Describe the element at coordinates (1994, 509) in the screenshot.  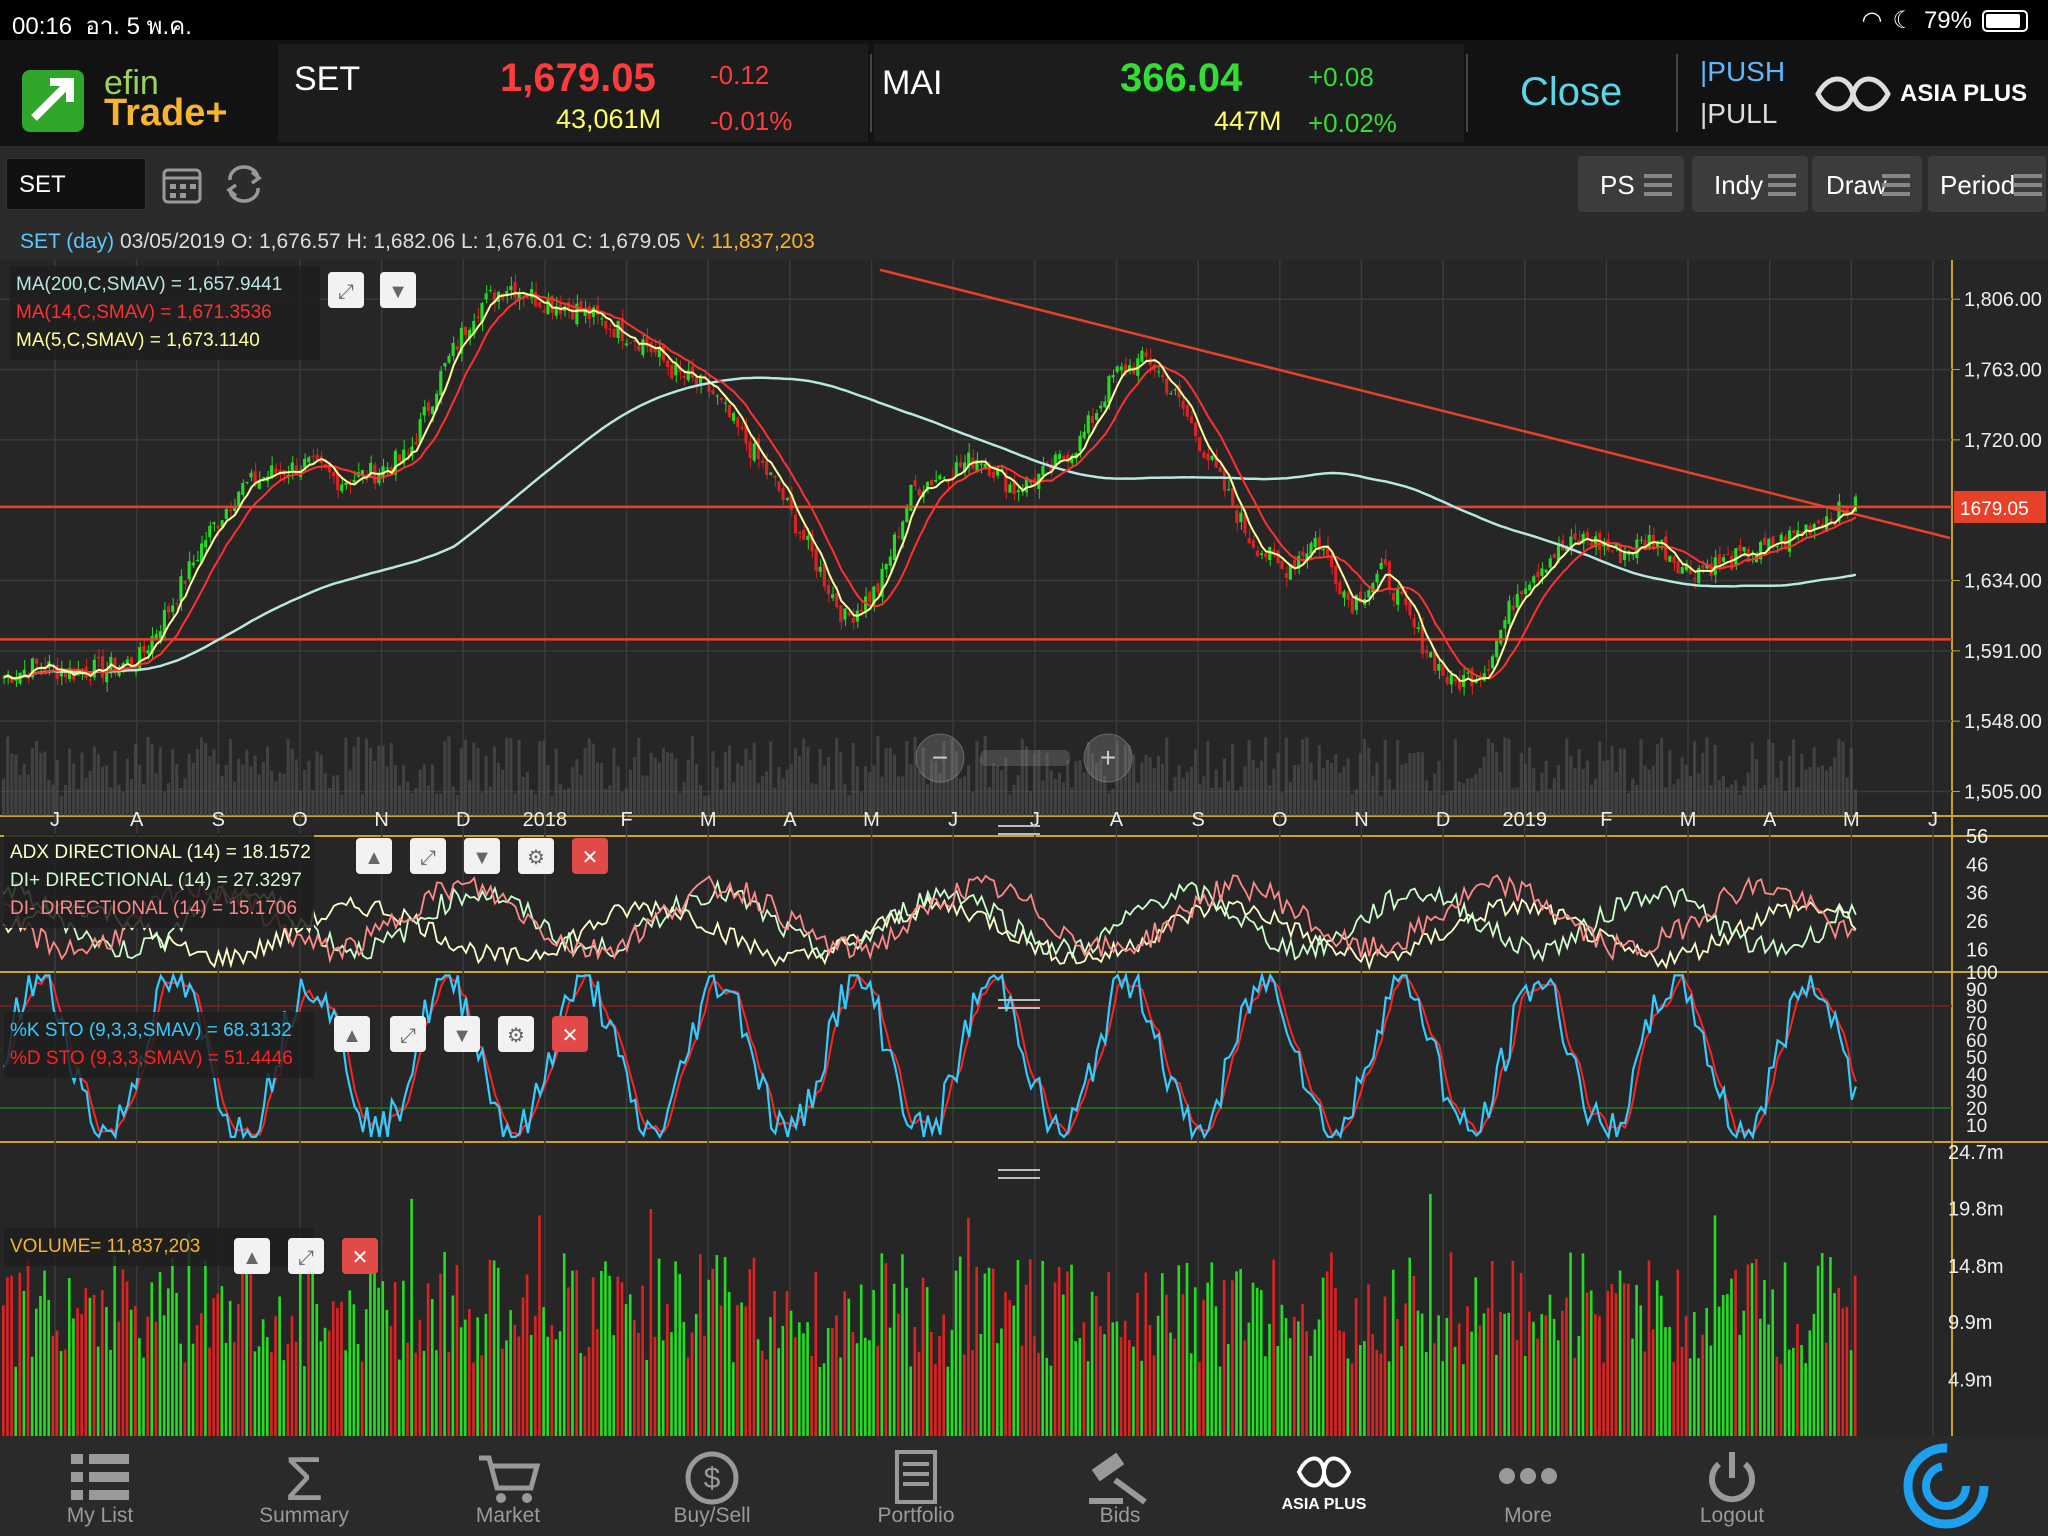
I see `last-price-label: 1679.05` at that location.